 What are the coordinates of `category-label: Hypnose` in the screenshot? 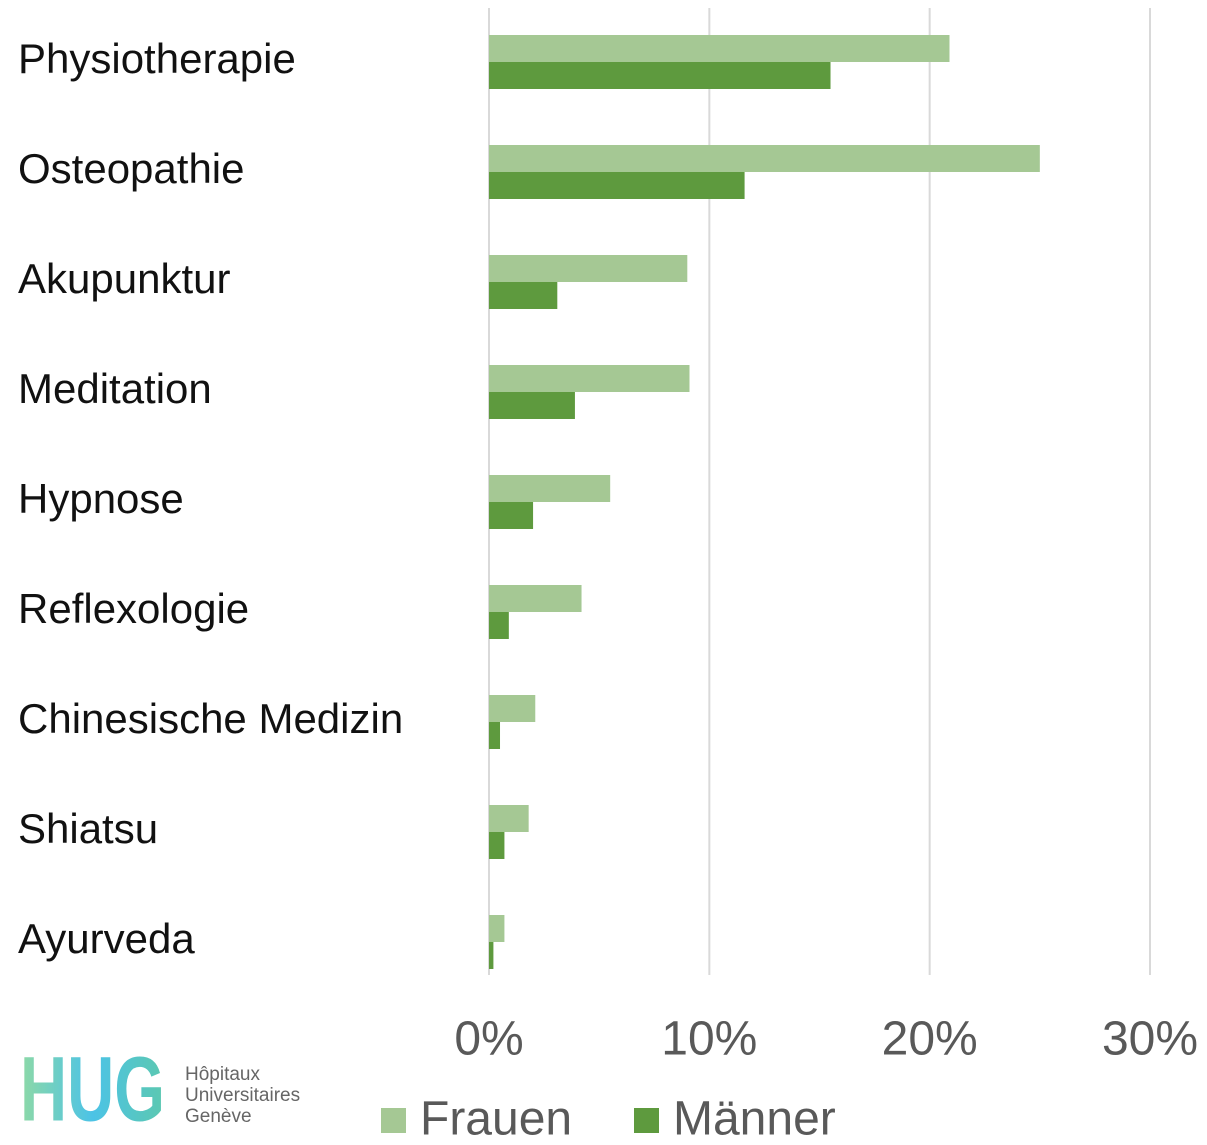 It's located at (101, 498).